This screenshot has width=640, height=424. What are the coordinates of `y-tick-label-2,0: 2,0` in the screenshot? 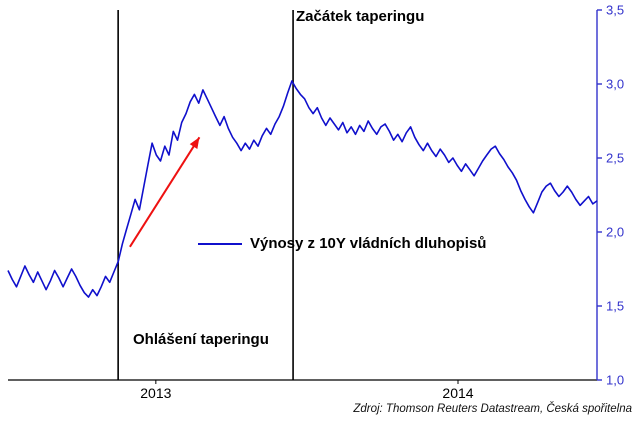 It's located at (615, 232).